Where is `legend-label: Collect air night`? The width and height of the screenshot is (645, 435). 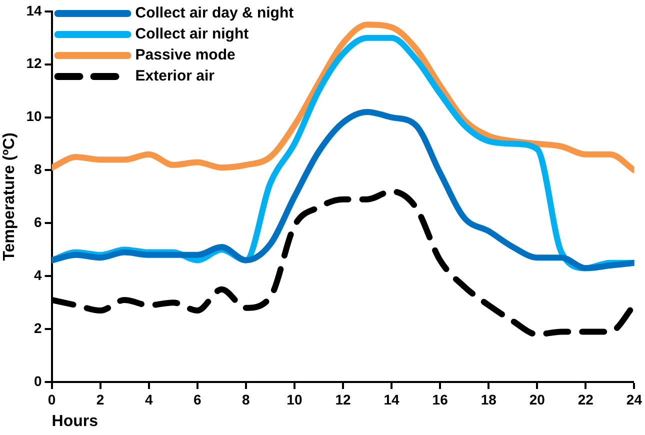
legend-label: Collect air night is located at coordinates (192, 34).